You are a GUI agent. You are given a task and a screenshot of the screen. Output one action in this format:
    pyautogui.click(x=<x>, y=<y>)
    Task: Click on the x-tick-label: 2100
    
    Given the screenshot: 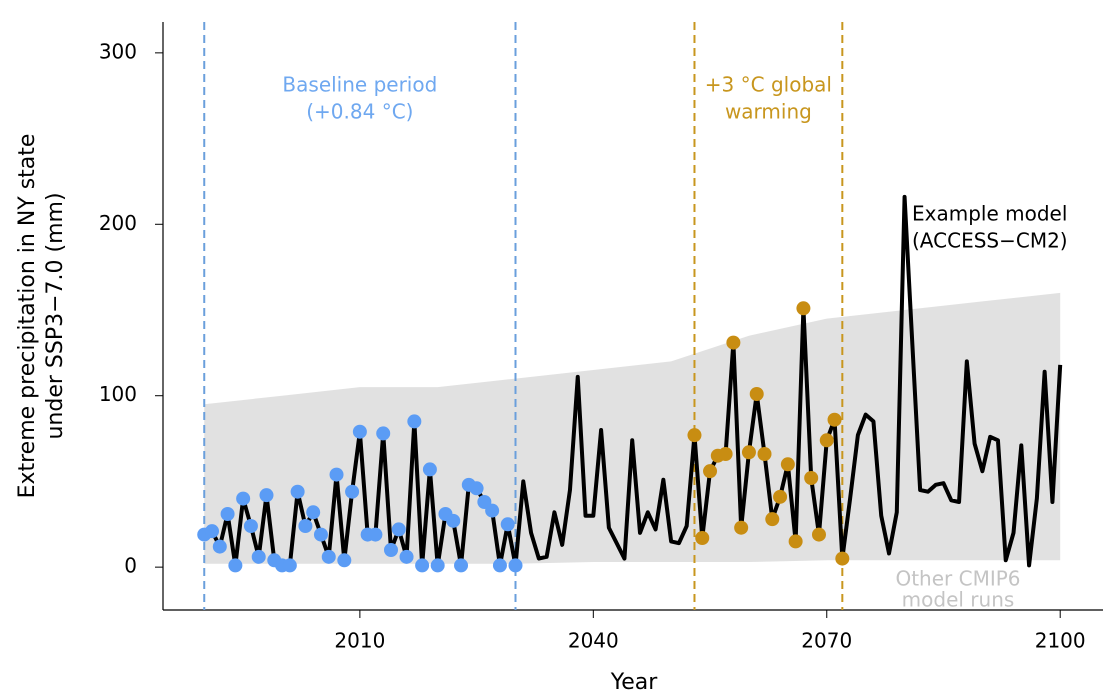 What is the action you would take?
    pyautogui.click(x=1060, y=641)
    